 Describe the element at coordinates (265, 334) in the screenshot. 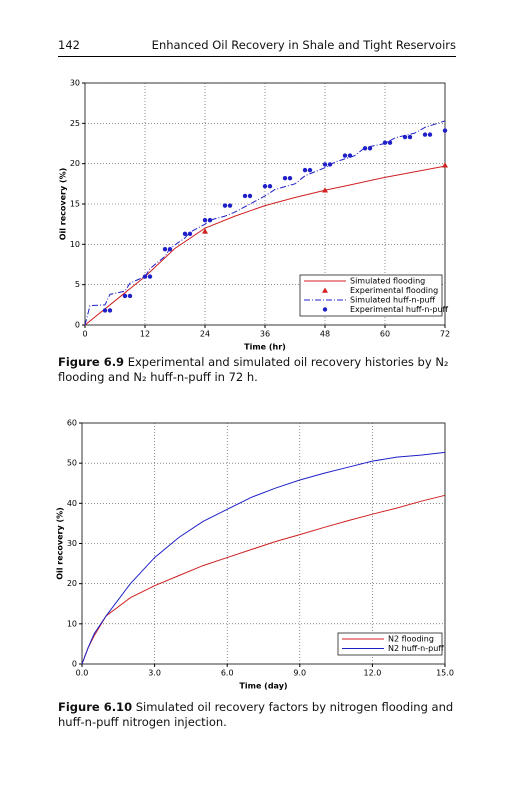

I see `x-tick-label: 36` at that location.